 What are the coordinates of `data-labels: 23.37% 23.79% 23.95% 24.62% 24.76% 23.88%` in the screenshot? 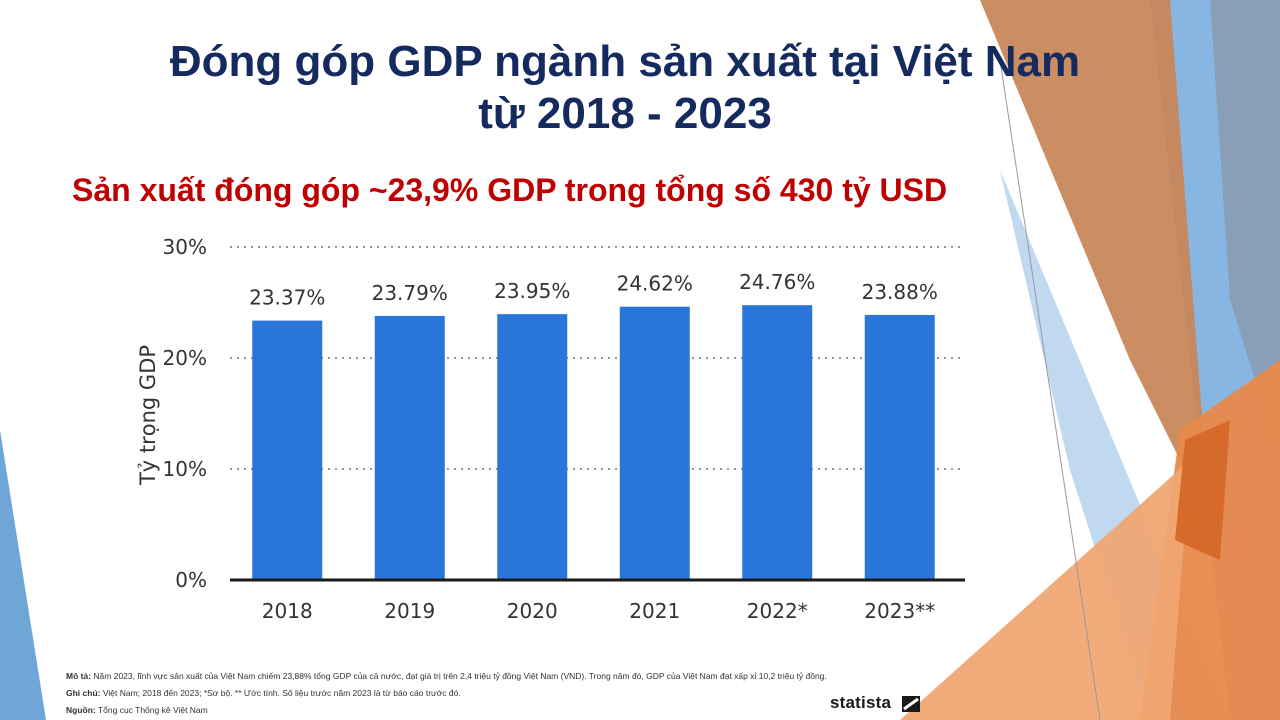 It's located at (593, 289).